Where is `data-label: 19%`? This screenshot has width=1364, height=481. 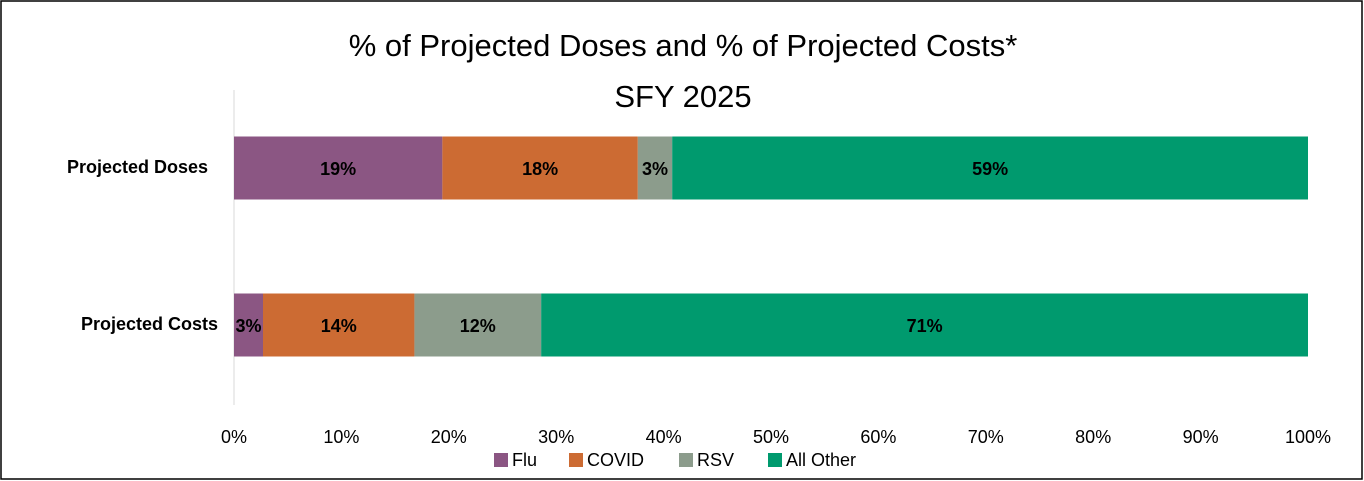 data-label: 19% is located at coordinates (338, 169).